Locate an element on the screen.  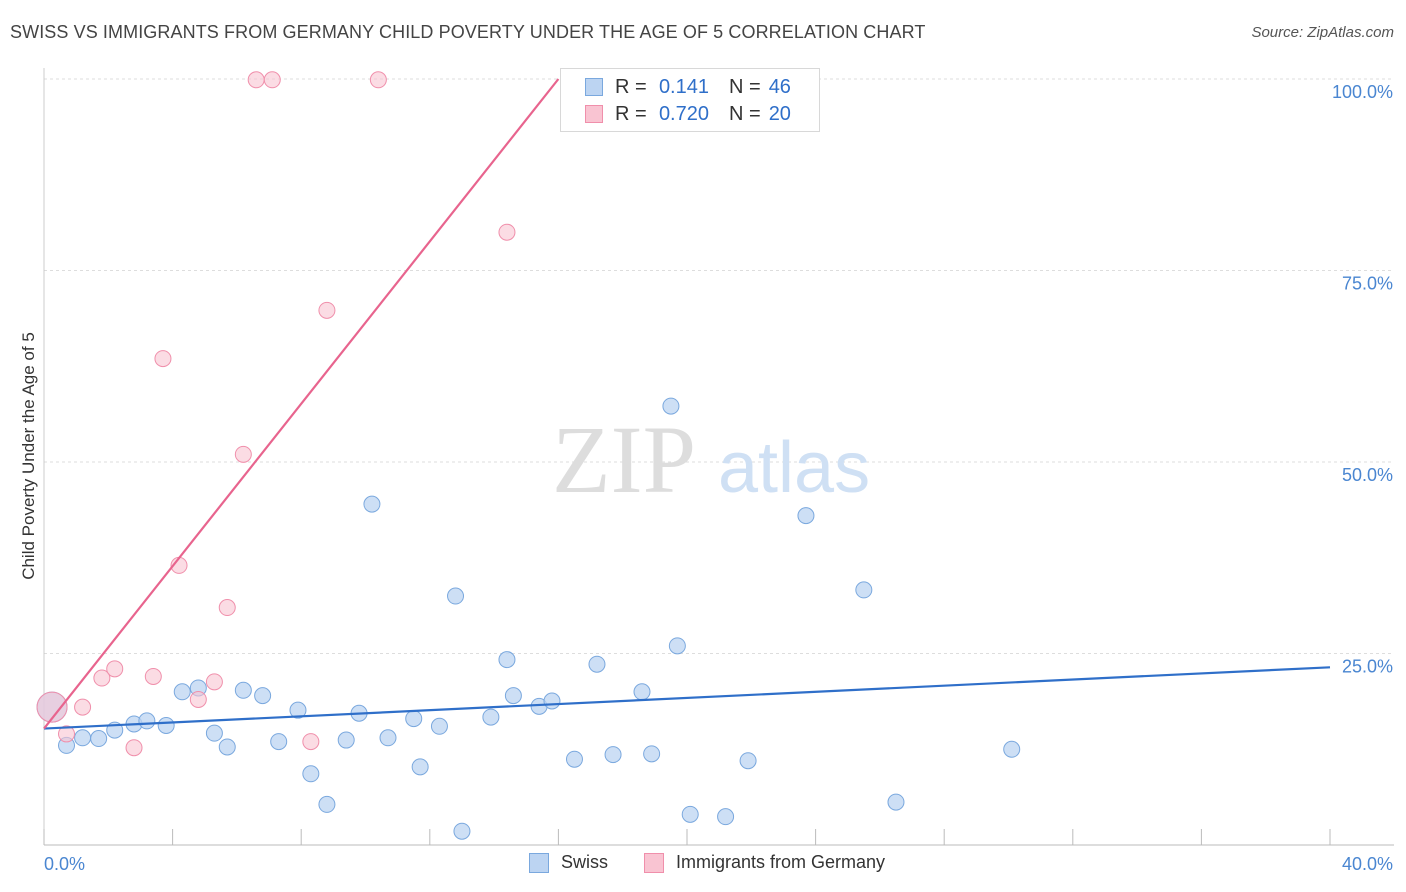
series-legend: Swiss Immigrants from Germany is located at coordinates (703, 864).